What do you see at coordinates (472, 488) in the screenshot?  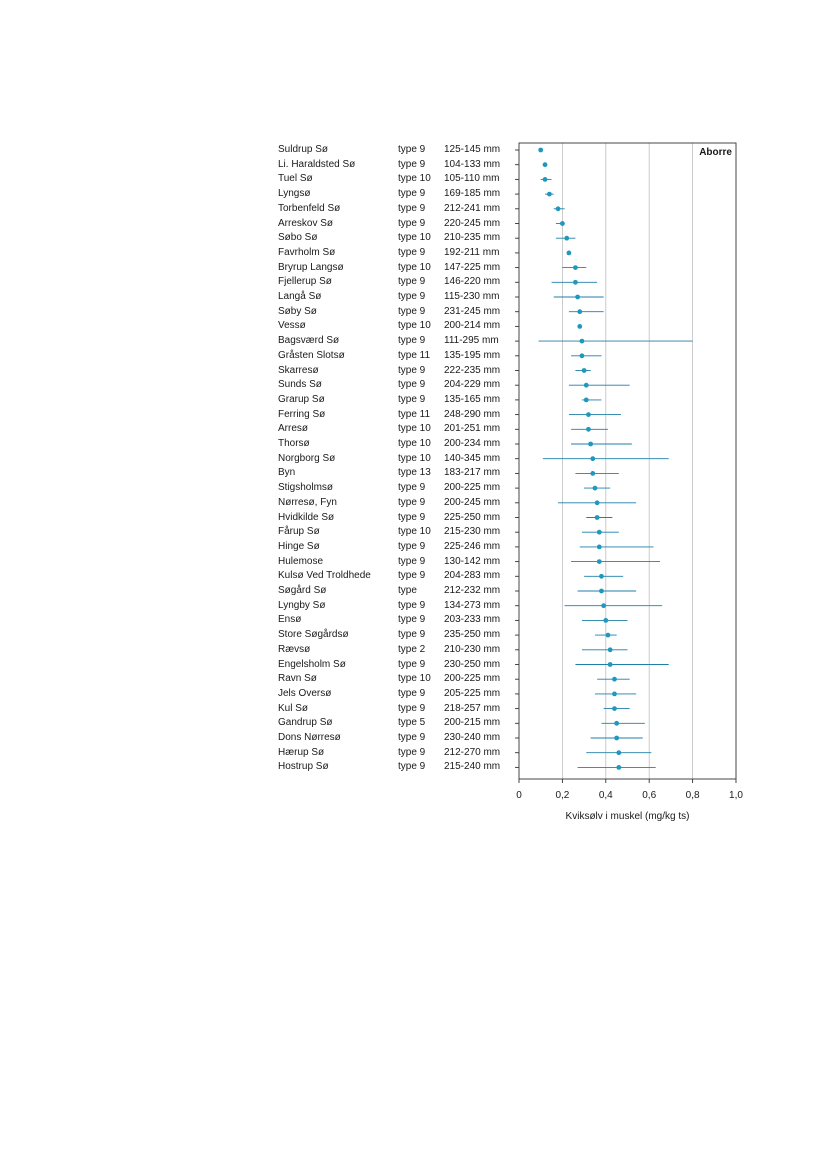 I see `row-size-label: 200-225 mm` at bounding box center [472, 488].